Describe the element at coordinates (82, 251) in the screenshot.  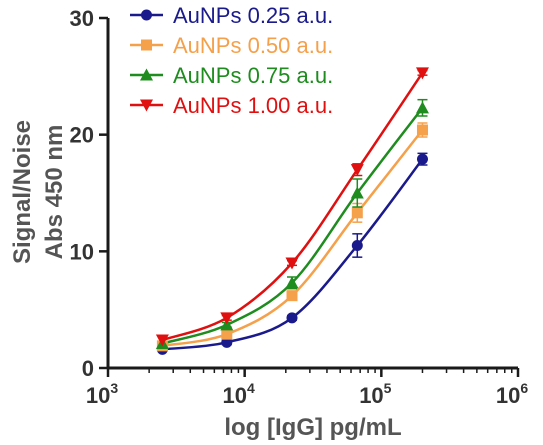
I see `y-tick-label: 10` at that location.